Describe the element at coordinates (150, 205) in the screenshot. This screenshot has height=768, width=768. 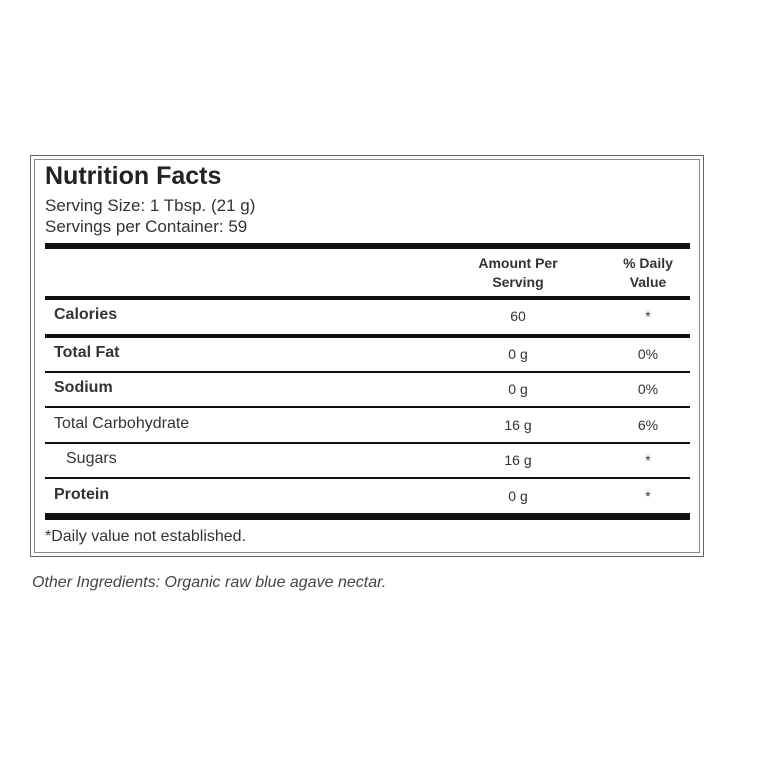
I see `serving-size: Serving Size: 1 Tbsp. (21 g)` at that location.